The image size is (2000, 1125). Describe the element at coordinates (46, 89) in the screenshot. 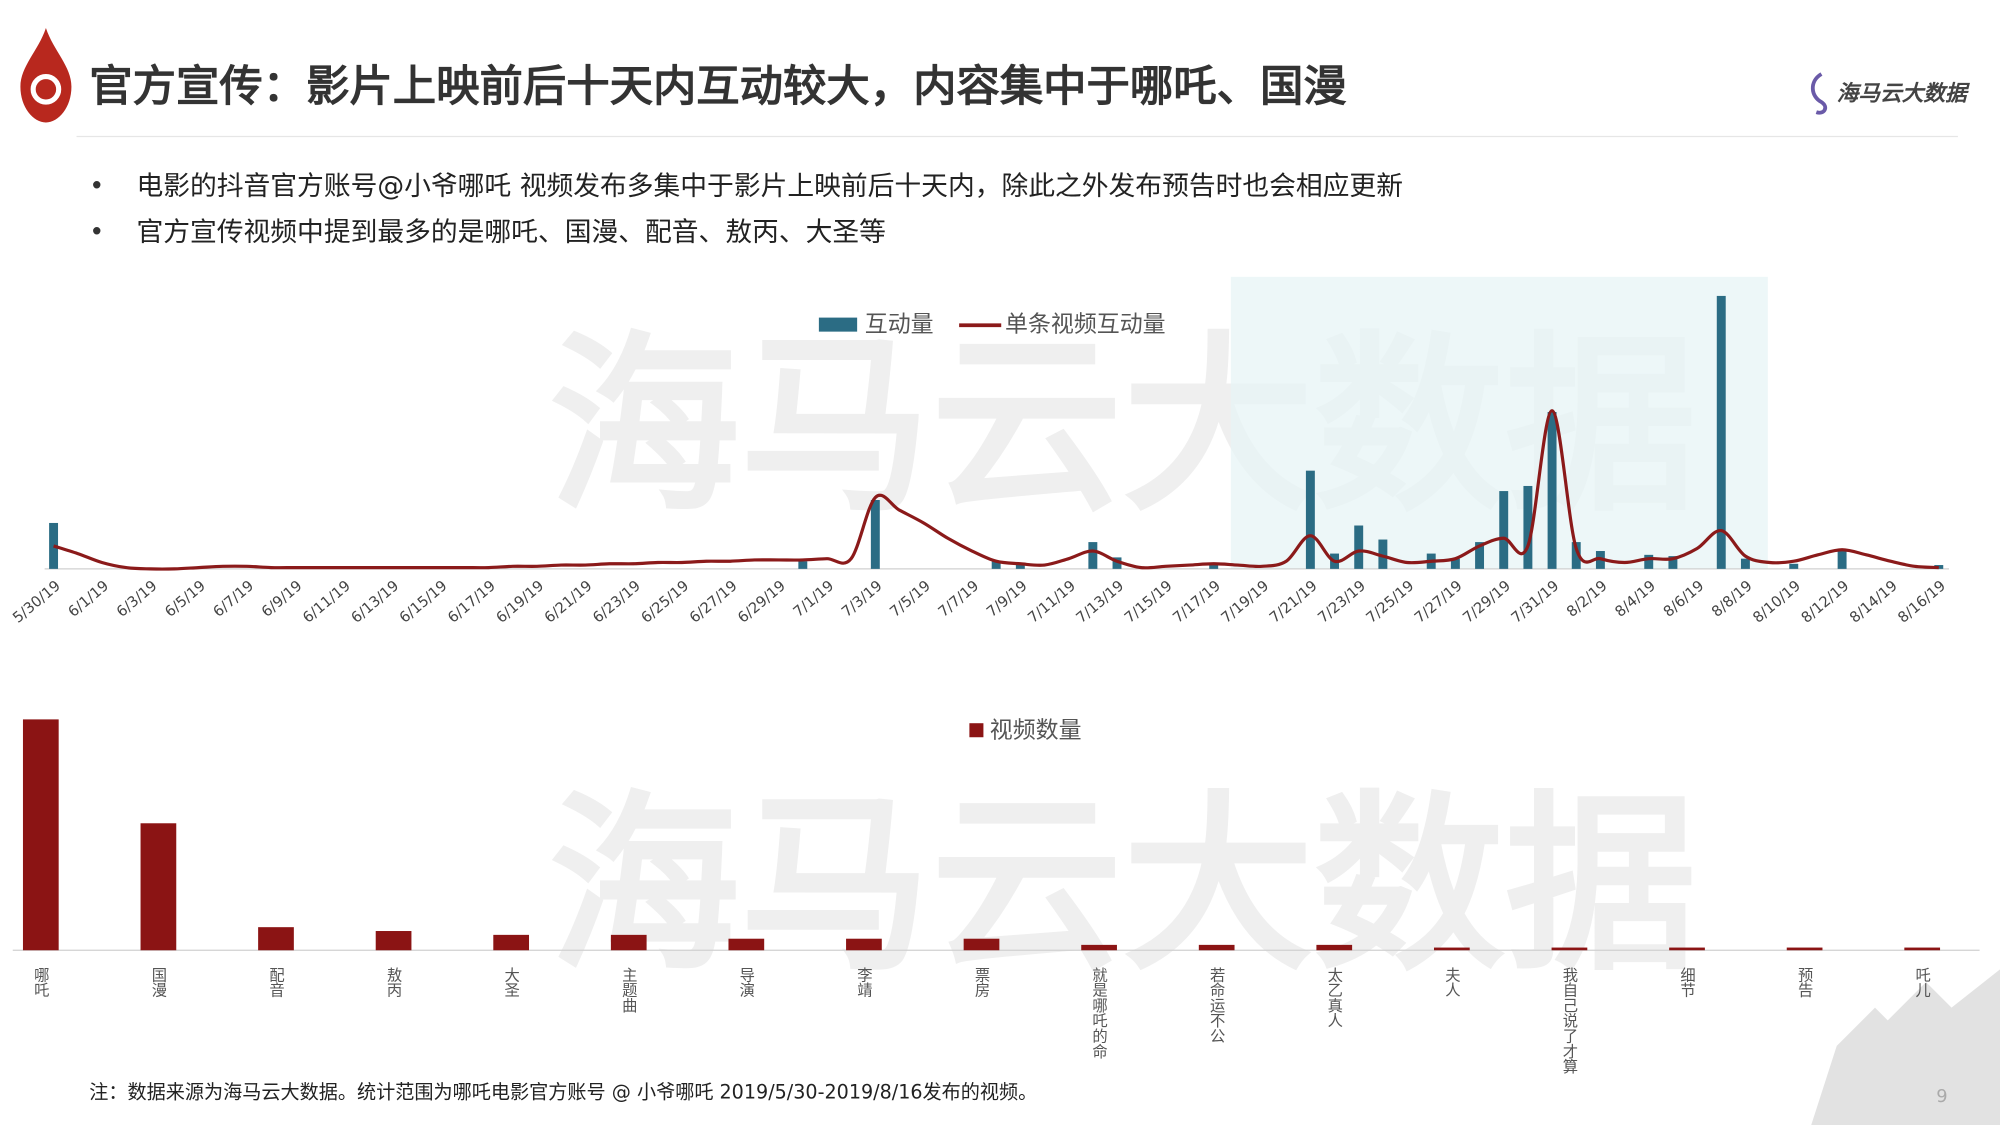

I see `logo-icon-swirl` at that location.